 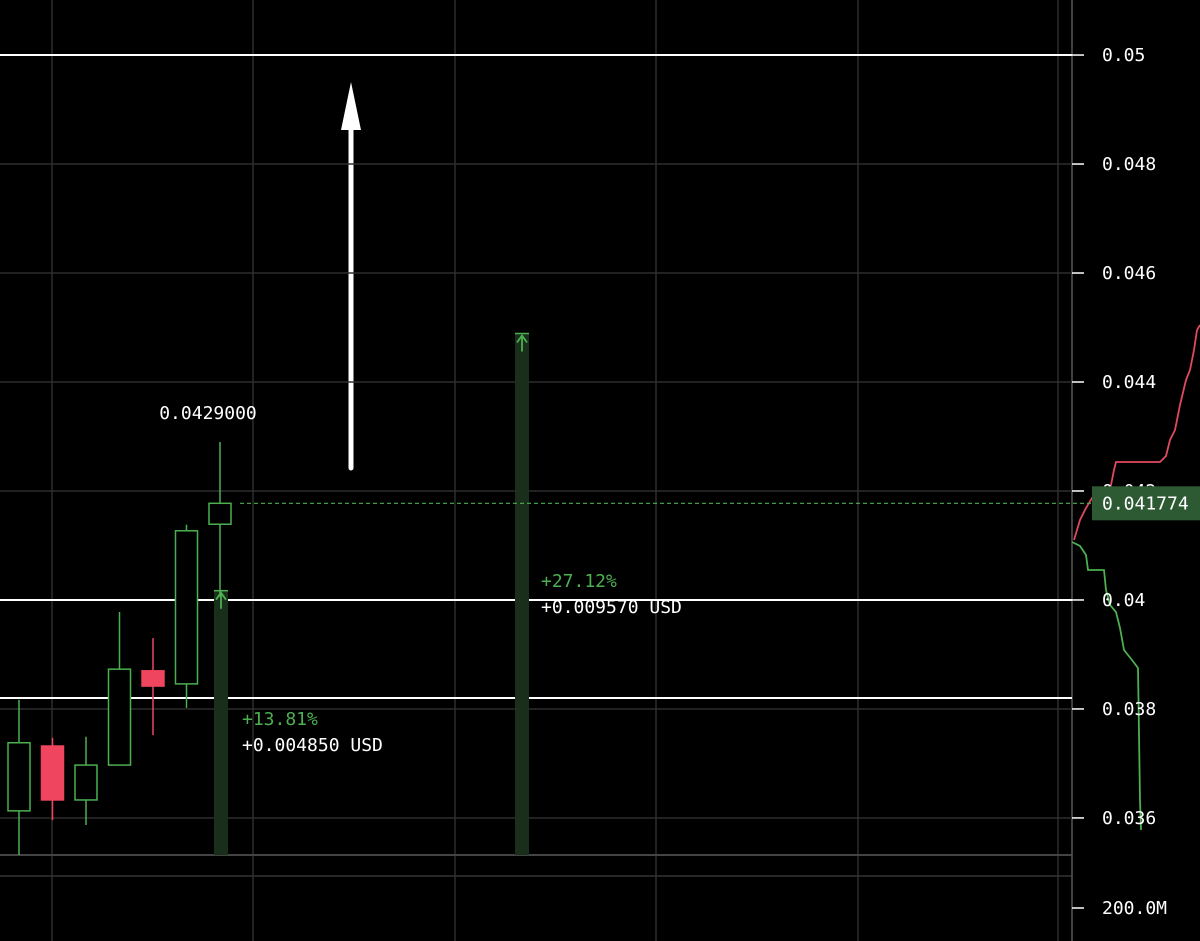 I want to click on high-label: 0.0429000, so click(x=208, y=413).